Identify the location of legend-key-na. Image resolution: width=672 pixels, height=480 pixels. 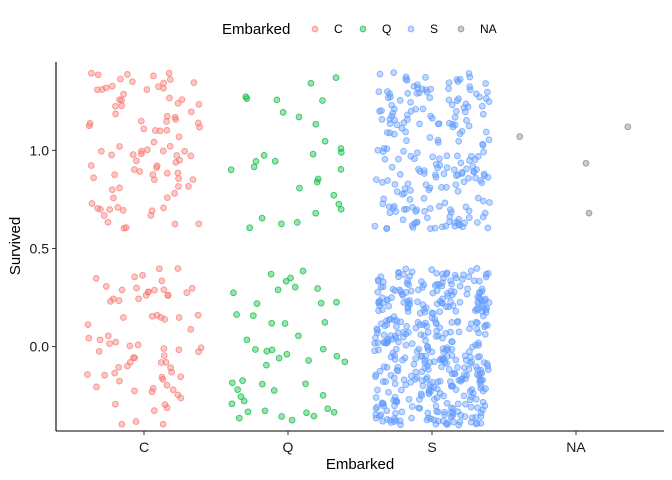
(461, 29).